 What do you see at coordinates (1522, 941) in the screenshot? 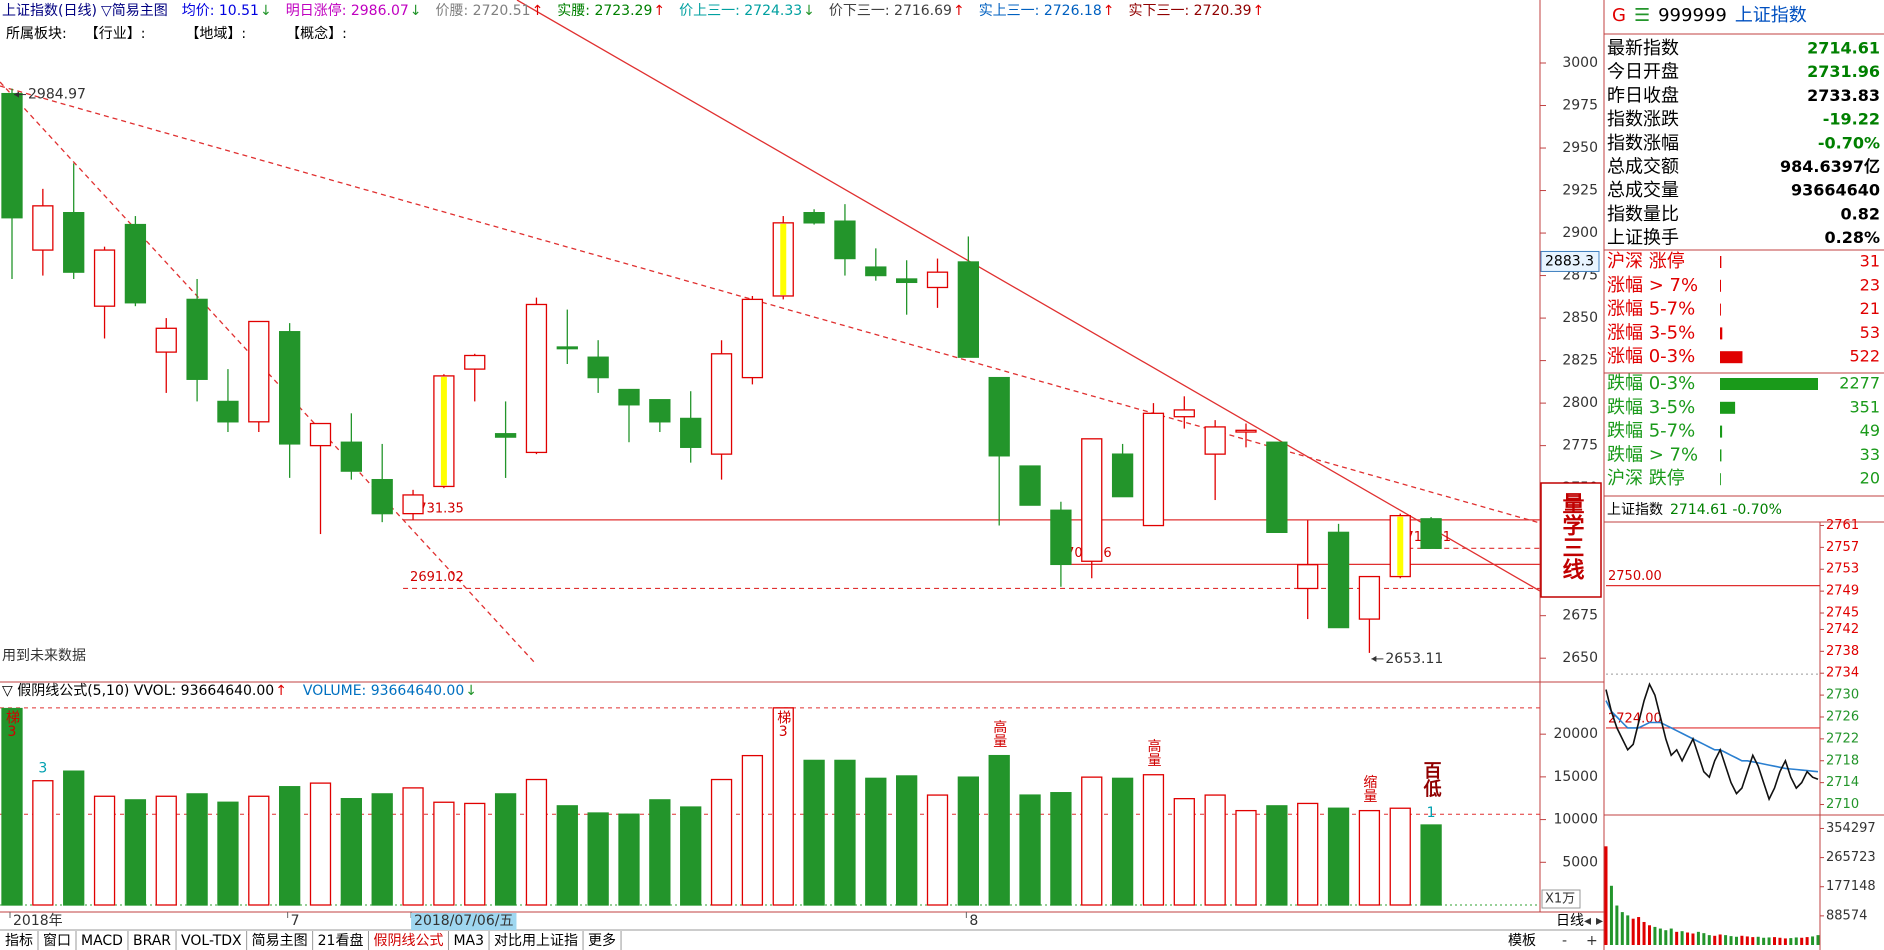
I see `template-button: 模板` at bounding box center [1522, 941].